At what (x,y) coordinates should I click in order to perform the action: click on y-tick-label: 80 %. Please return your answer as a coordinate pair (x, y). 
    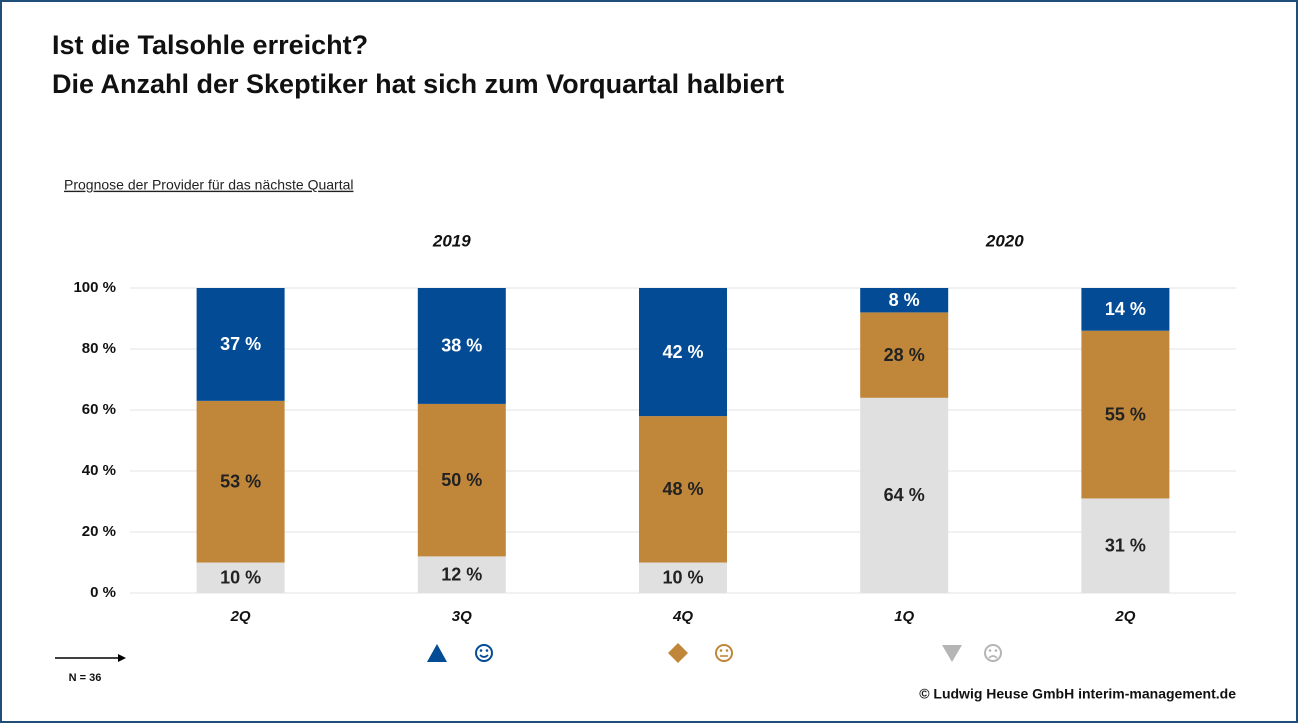
    Looking at the image, I should click on (99, 348).